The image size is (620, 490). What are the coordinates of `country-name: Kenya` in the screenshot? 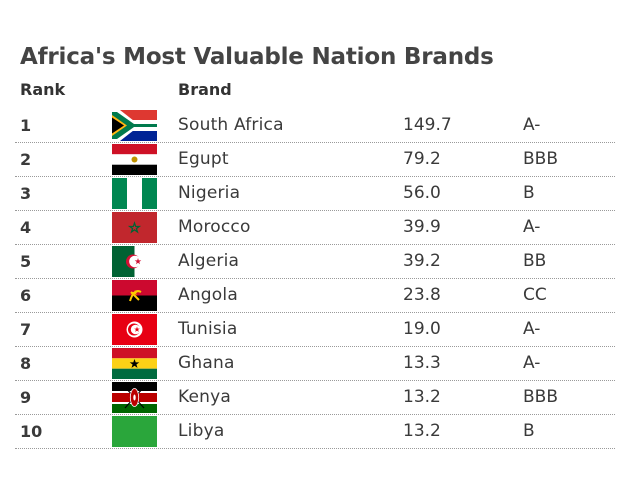 It's located at (205, 397).